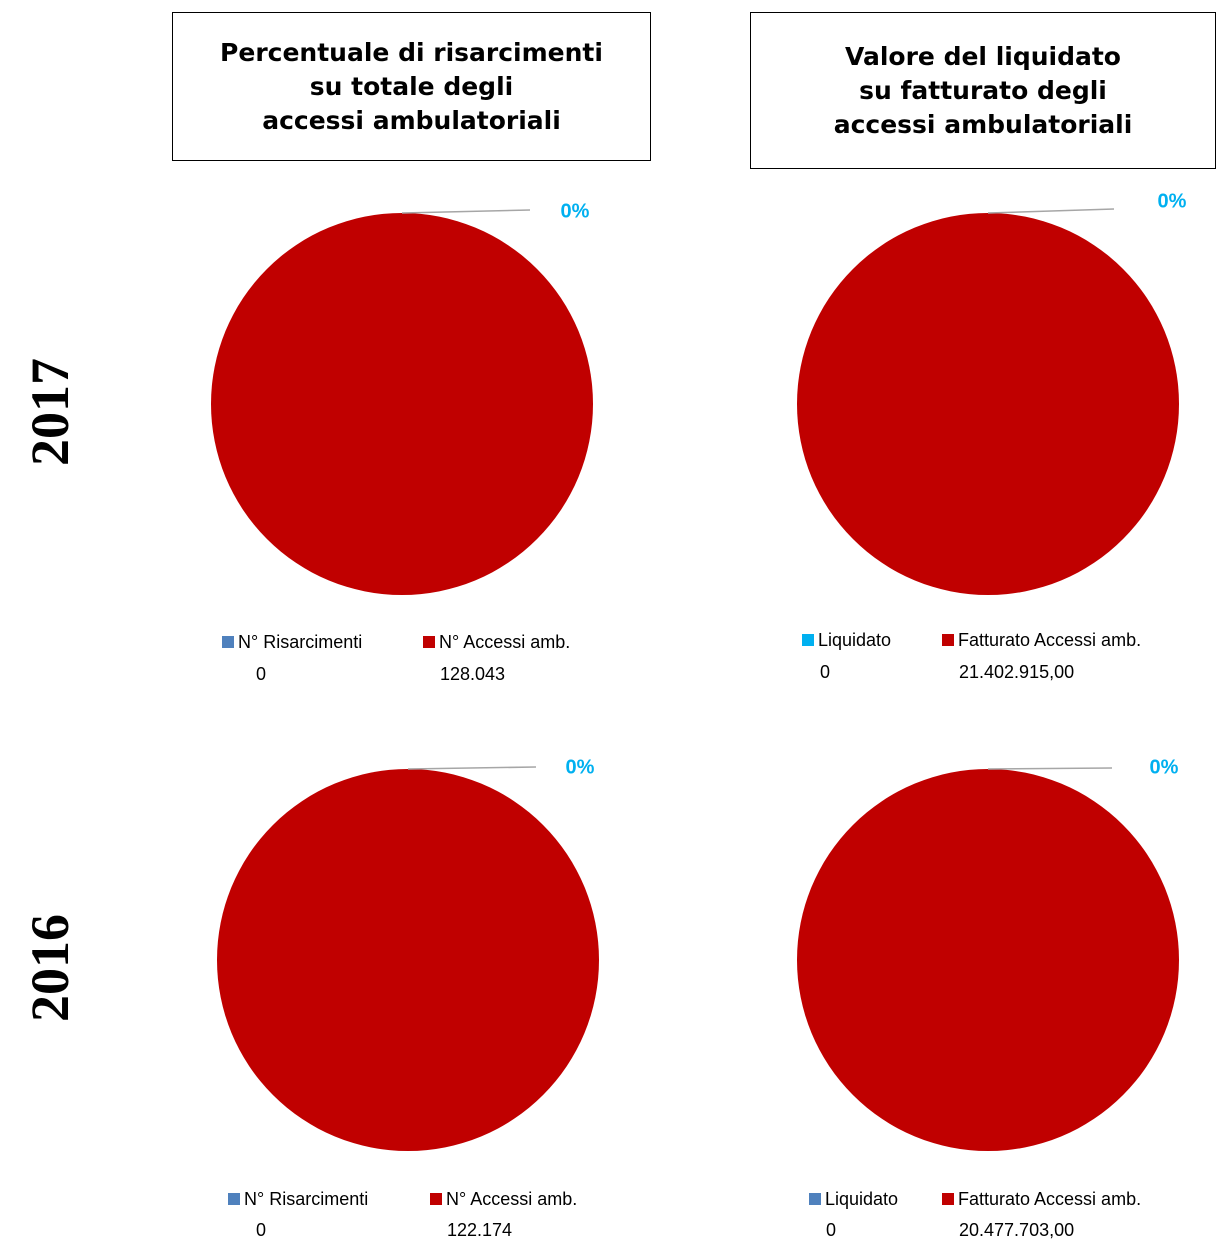 The image size is (1216, 1243). I want to click on header-left-line-2: su totale degli, so click(411, 86).